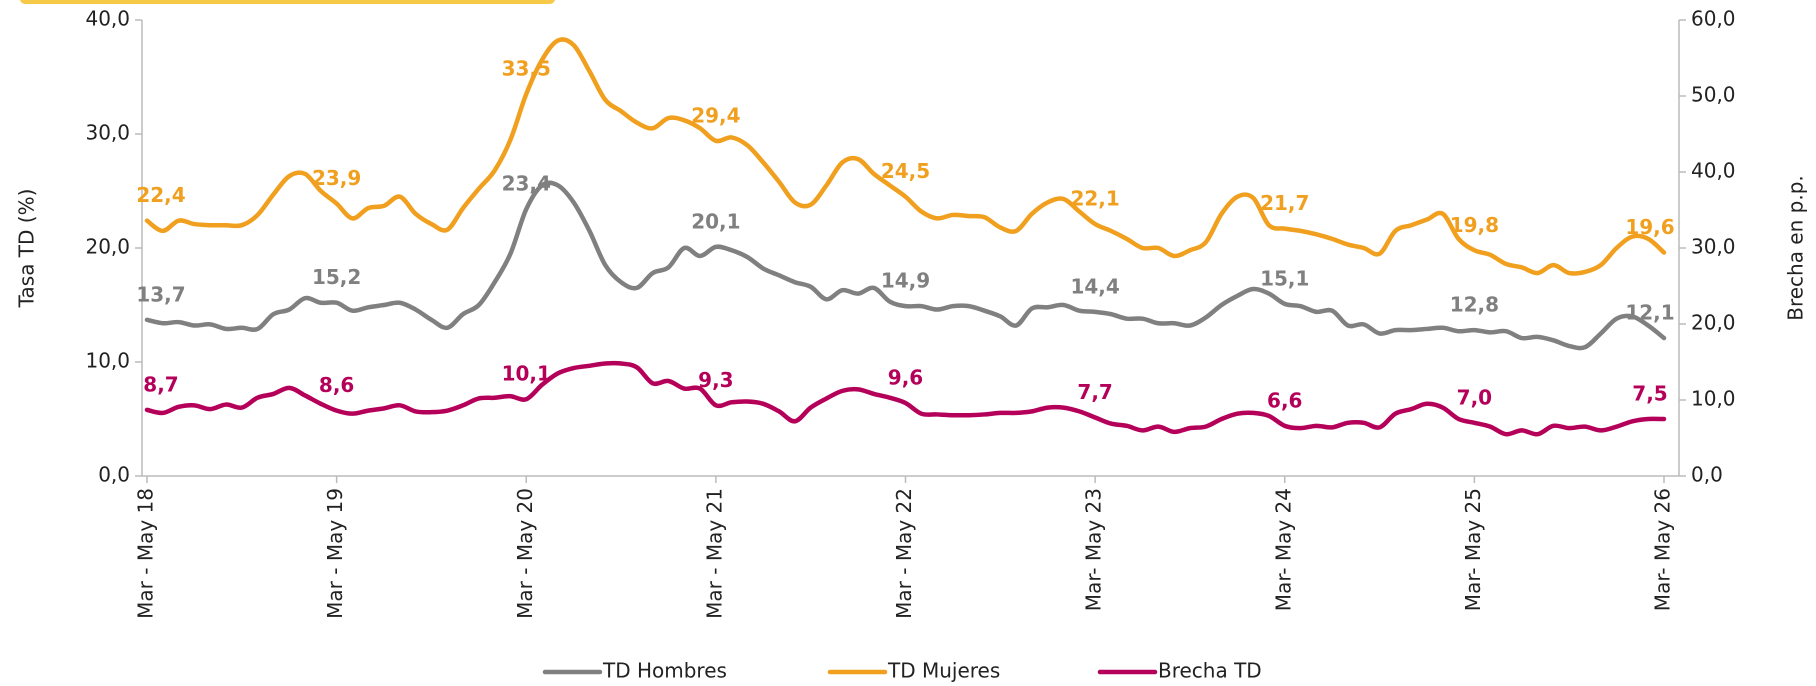 The height and width of the screenshot is (686, 1816). What do you see at coordinates (715, 221) in the screenshot?
I see `data-label: 20,1` at bounding box center [715, 221].